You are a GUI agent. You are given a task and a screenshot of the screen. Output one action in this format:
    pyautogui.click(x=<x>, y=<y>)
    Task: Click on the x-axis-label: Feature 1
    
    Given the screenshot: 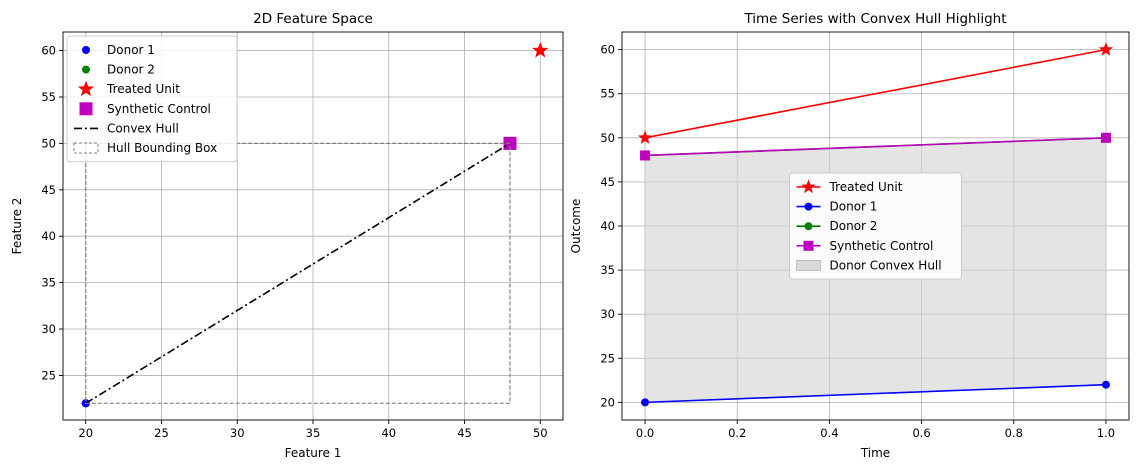 What is the action you would take?
    pyautogui.click(x=313, y=453)
    